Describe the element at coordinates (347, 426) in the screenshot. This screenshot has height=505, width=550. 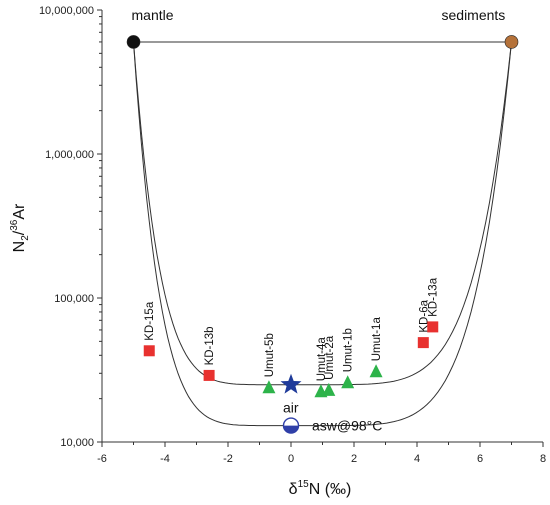
I see `endmember-label: asw@98°C` at that location.